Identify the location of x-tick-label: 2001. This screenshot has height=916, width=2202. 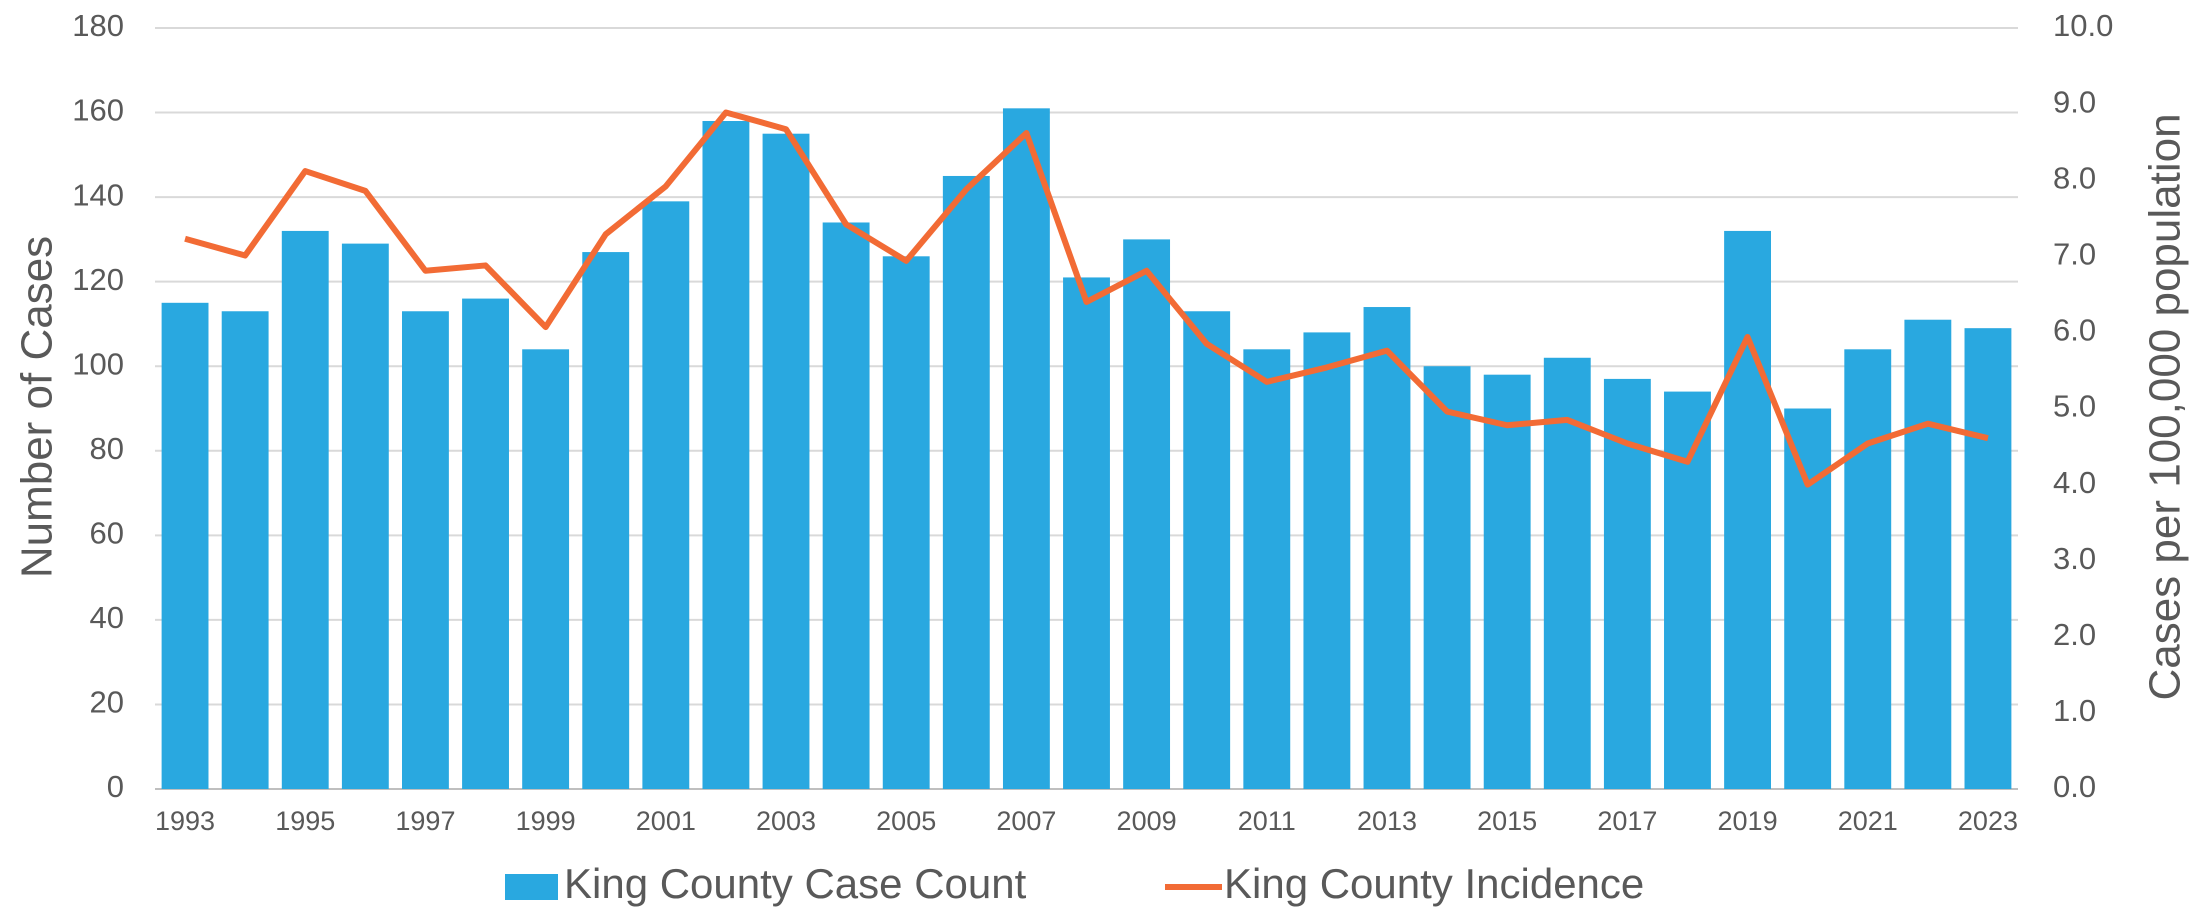
(666, 821).